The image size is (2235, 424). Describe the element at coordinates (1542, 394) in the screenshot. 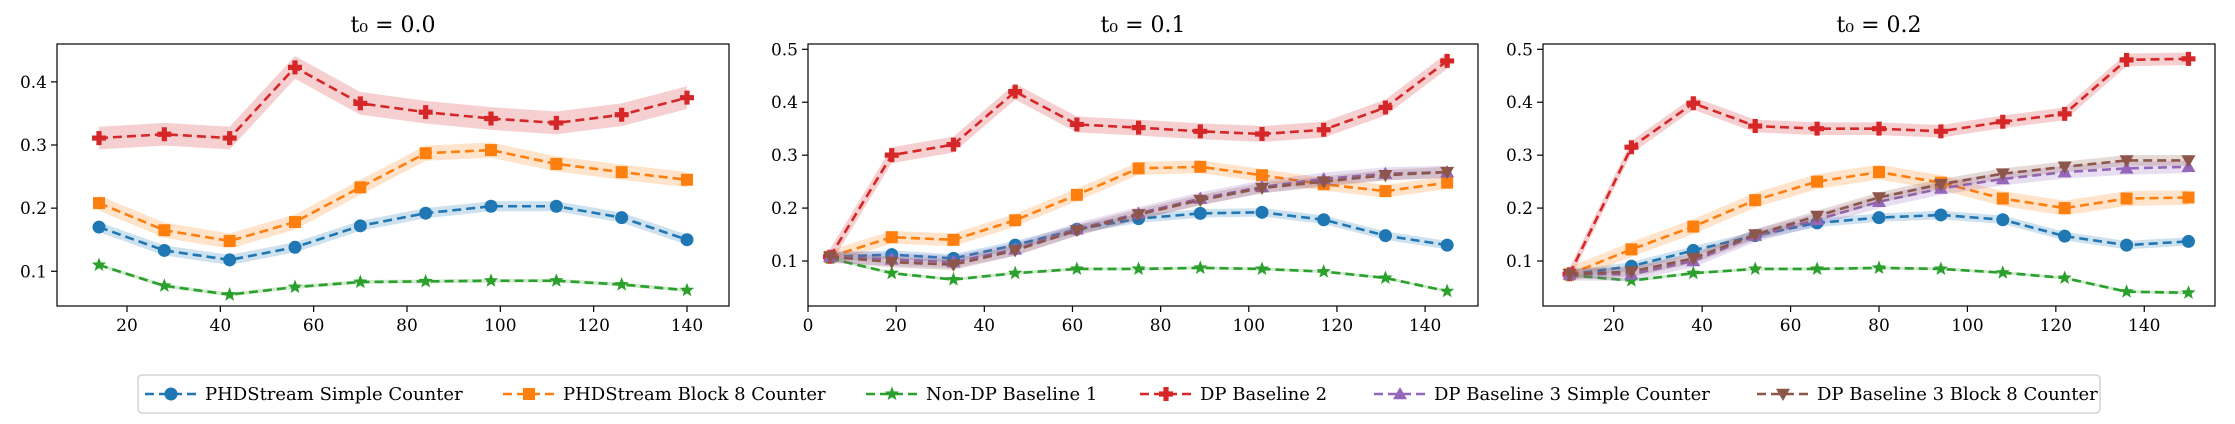

I see `legend-item-dp-baseline-3-simple-counter: DP Baseline 3 Simple Counter` at that location.